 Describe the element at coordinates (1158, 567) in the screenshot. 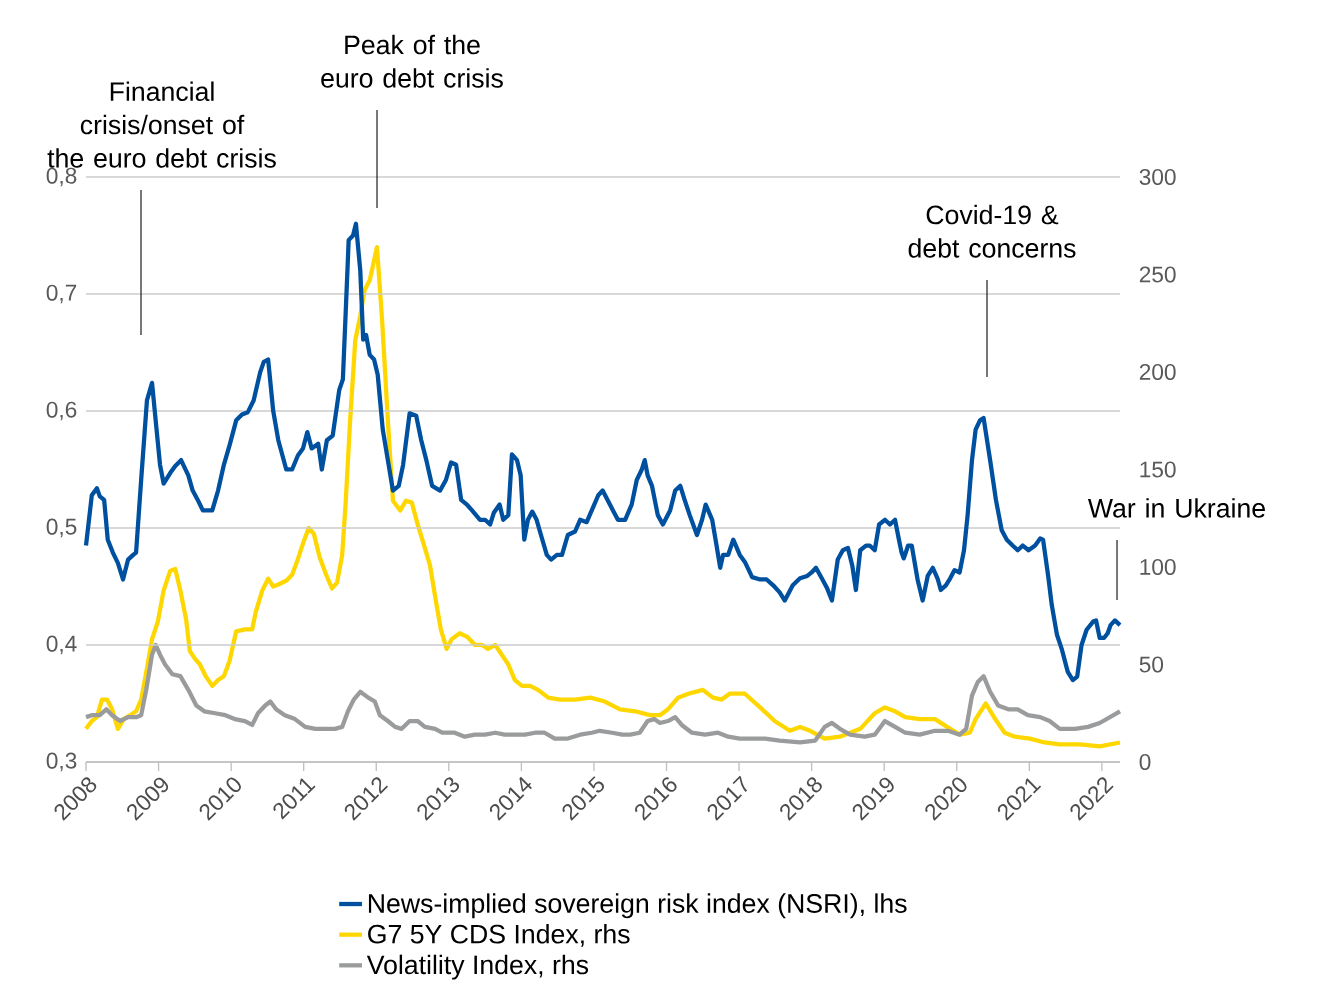

I see `y2-tick-label: 100` at that location.